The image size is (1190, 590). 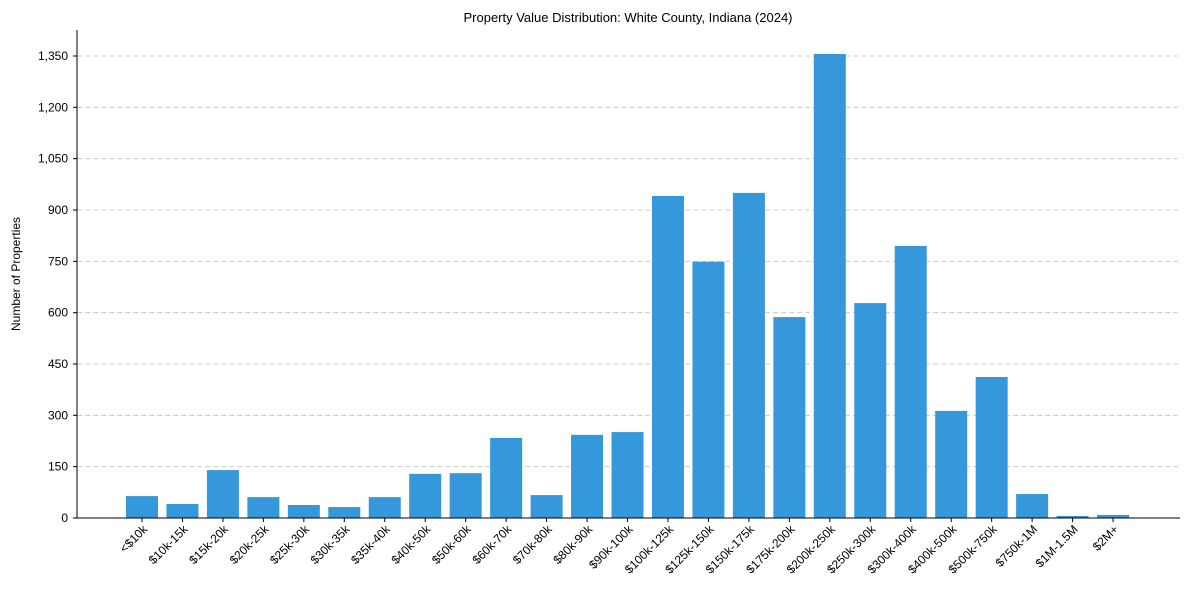 What do you see at coordinates (1105, 537) in the screenshot?
I see `x-tick-label: $2M+` at bounding box center [1105, 537].